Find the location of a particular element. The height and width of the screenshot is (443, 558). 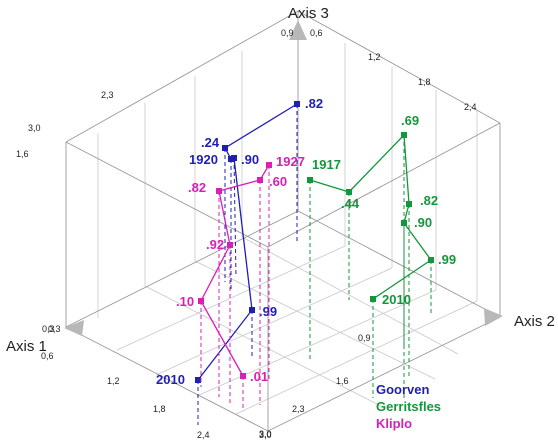

tick-label-x: 2,4 is located at coordinates (203, 435).